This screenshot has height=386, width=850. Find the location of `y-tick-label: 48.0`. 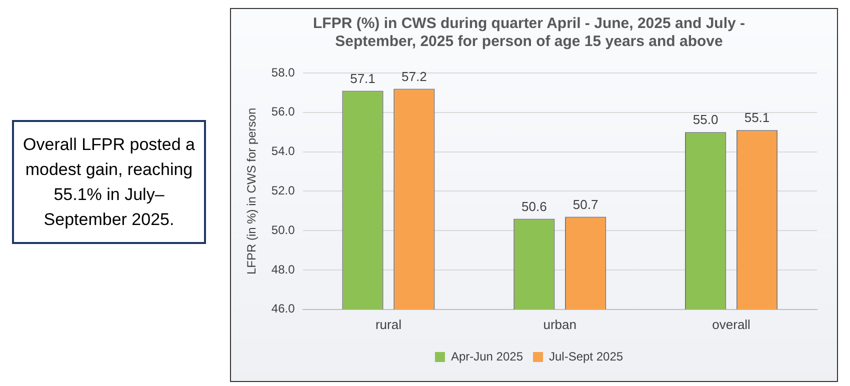

y-tick-label: 48.0 is located at coordinates (283, 269).